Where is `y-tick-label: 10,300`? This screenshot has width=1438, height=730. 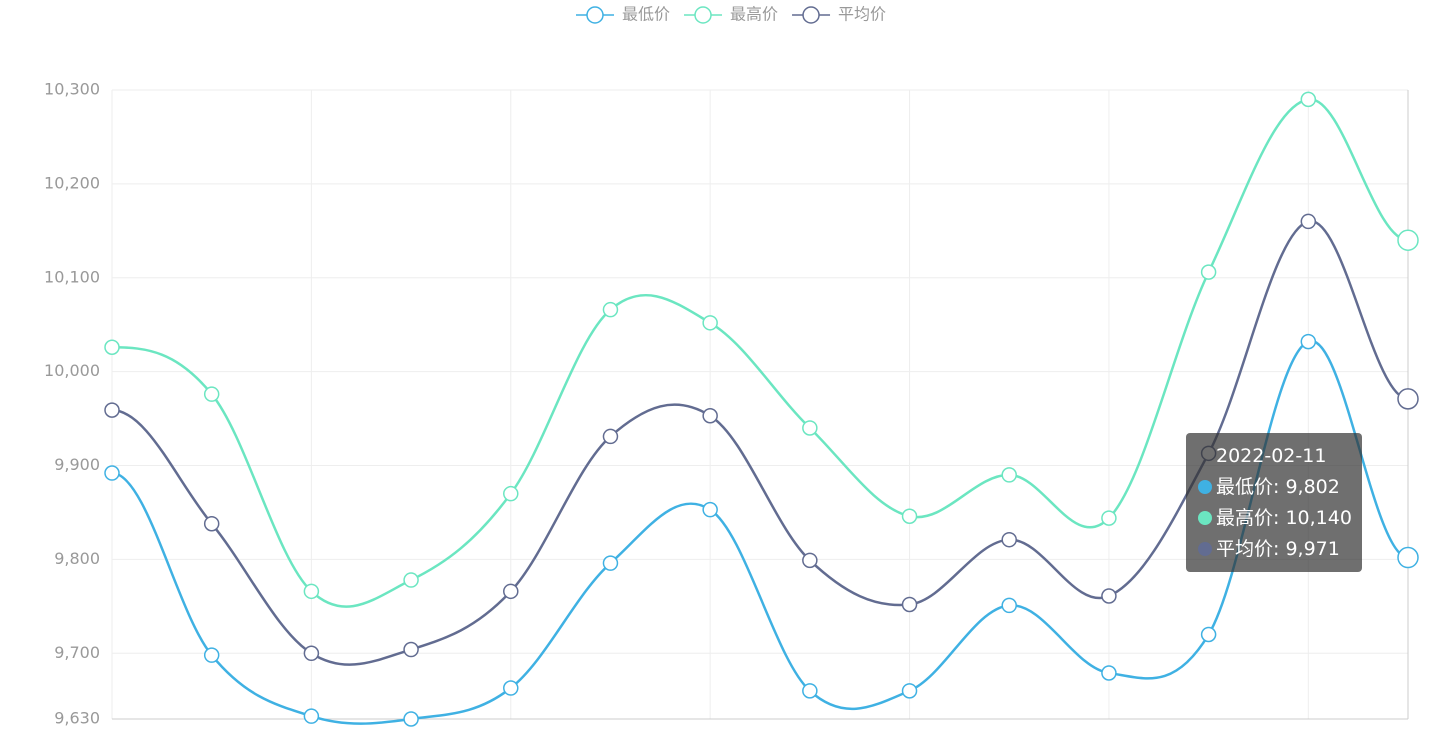 y-tick-label: 10,300 is located at coordinates (72, 89).